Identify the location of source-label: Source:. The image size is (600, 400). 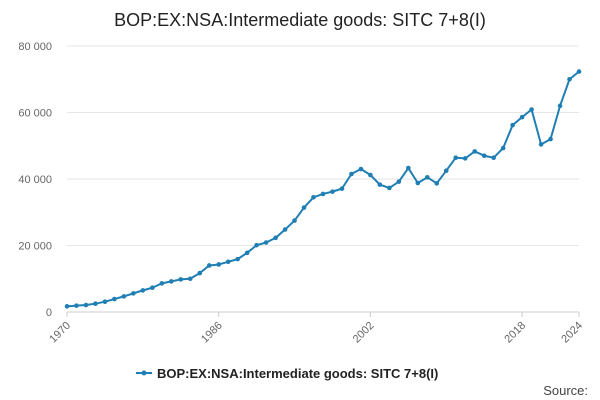
(565, 390).